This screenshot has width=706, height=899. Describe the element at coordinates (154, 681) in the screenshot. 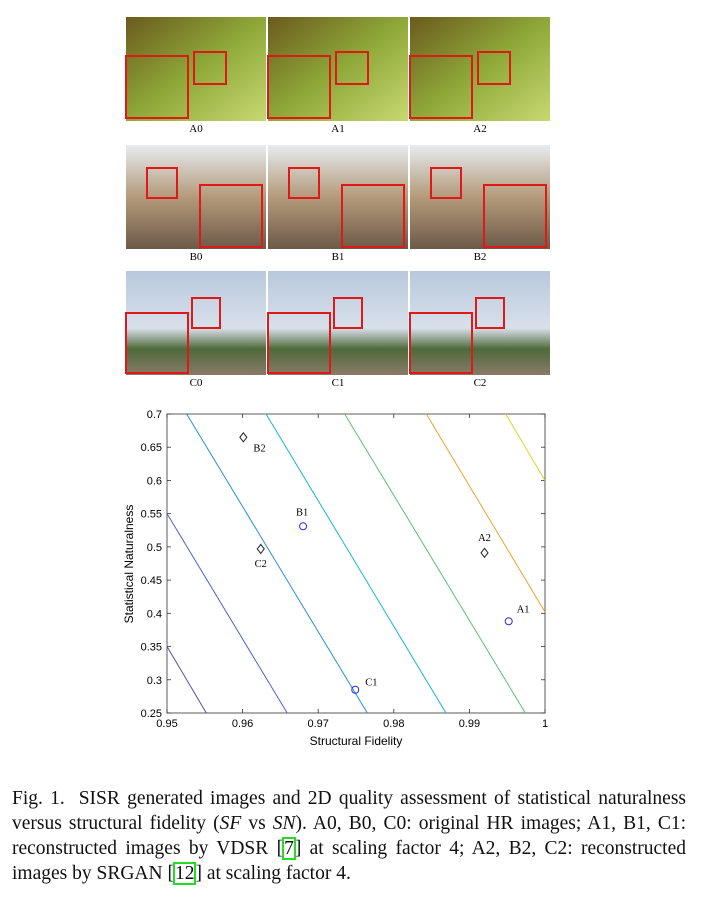

I see `y-tick-label: 0.3` at that location.